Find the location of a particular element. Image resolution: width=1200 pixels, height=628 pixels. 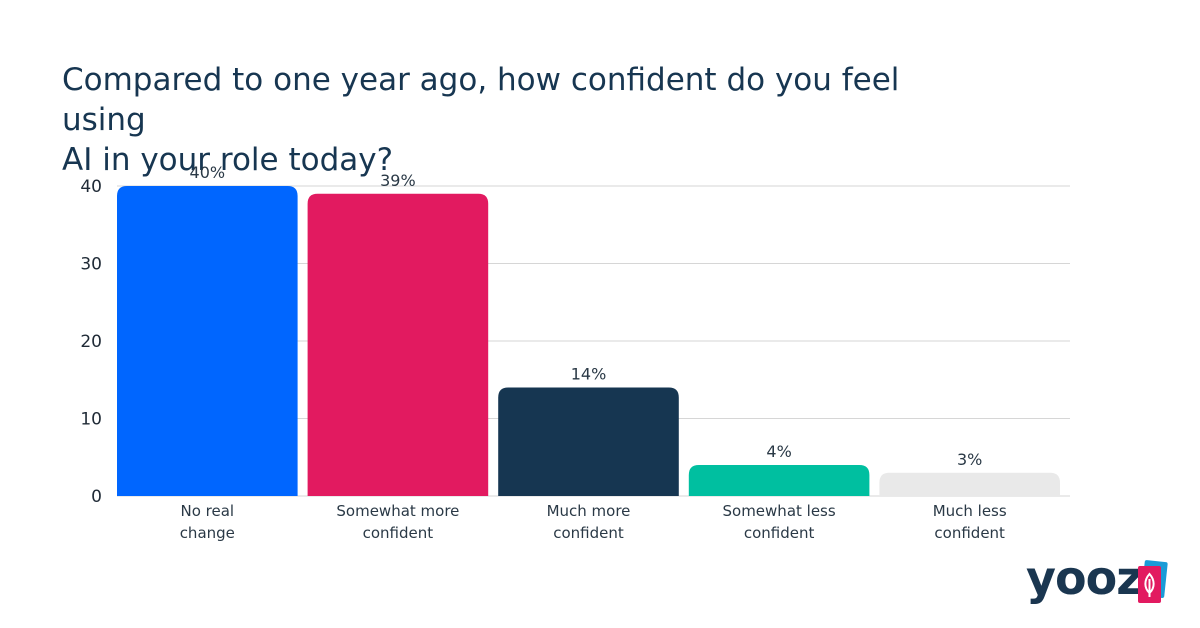

bar-value-label: 3% is located at coordinates (969, 459).